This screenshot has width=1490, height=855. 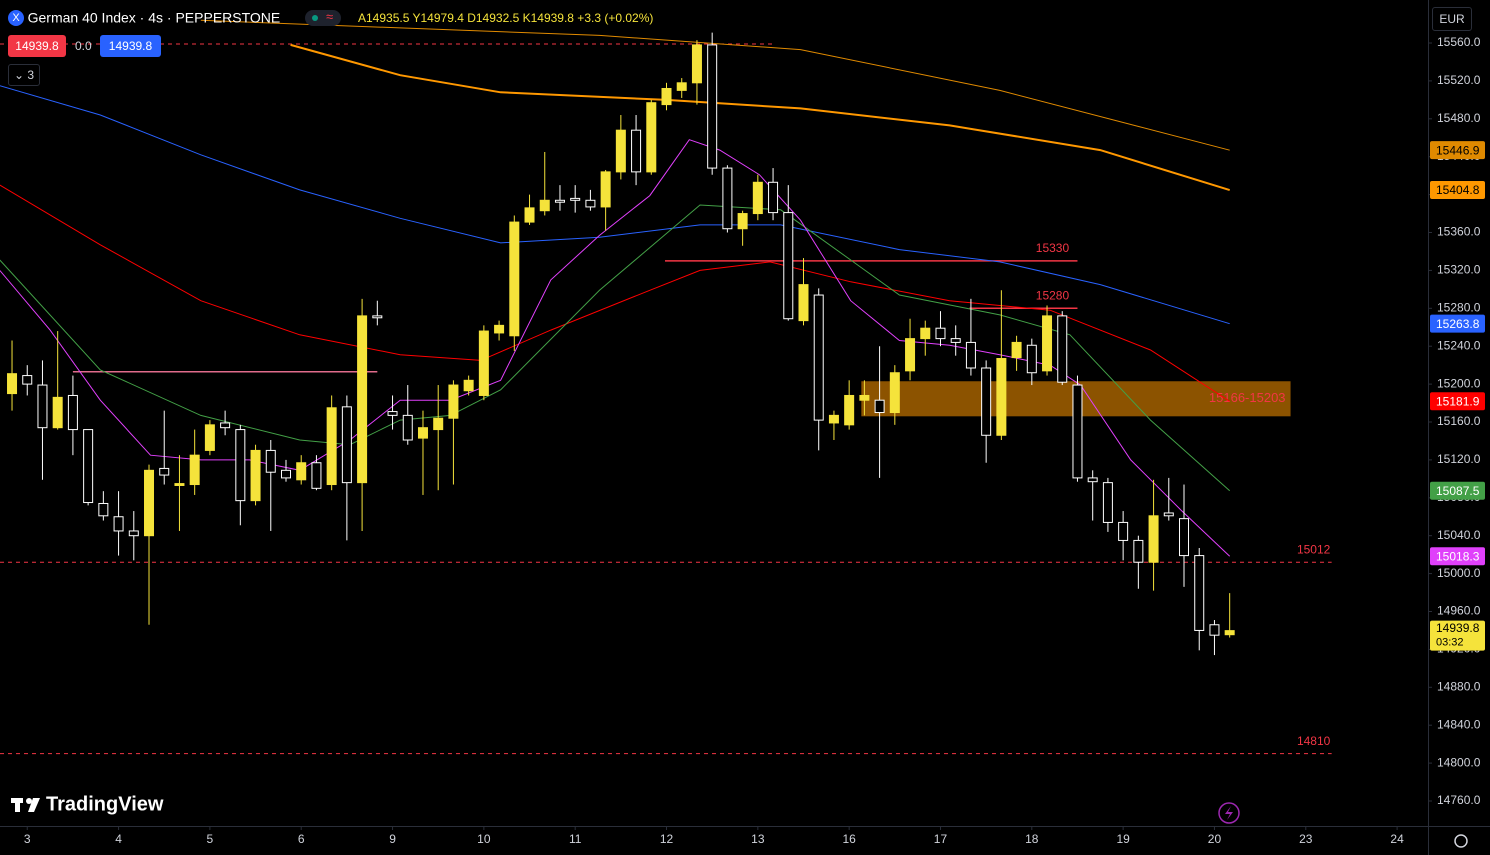 I want to click on line-price-text: 15446.9, so click(x=1458, y=150).